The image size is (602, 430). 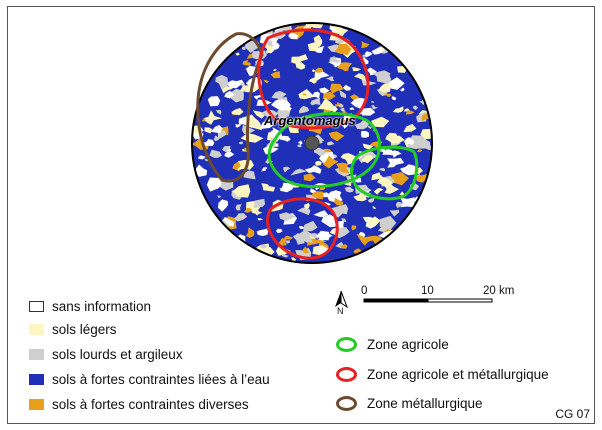 What do you see at coordinates (409, 403) in the screenshot?
I see `zone-legend-metallurgique: Zone métallurgique` at bounding box center [409, 403].